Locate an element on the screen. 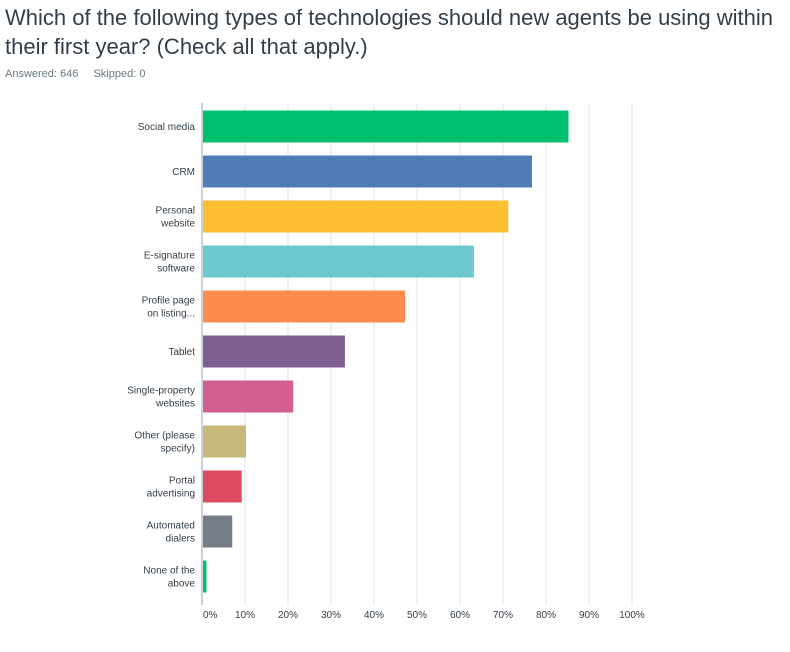 The width and height of the screenshot is (790, 652). x-tick-label: 90% is located at coordinates (589, 615).